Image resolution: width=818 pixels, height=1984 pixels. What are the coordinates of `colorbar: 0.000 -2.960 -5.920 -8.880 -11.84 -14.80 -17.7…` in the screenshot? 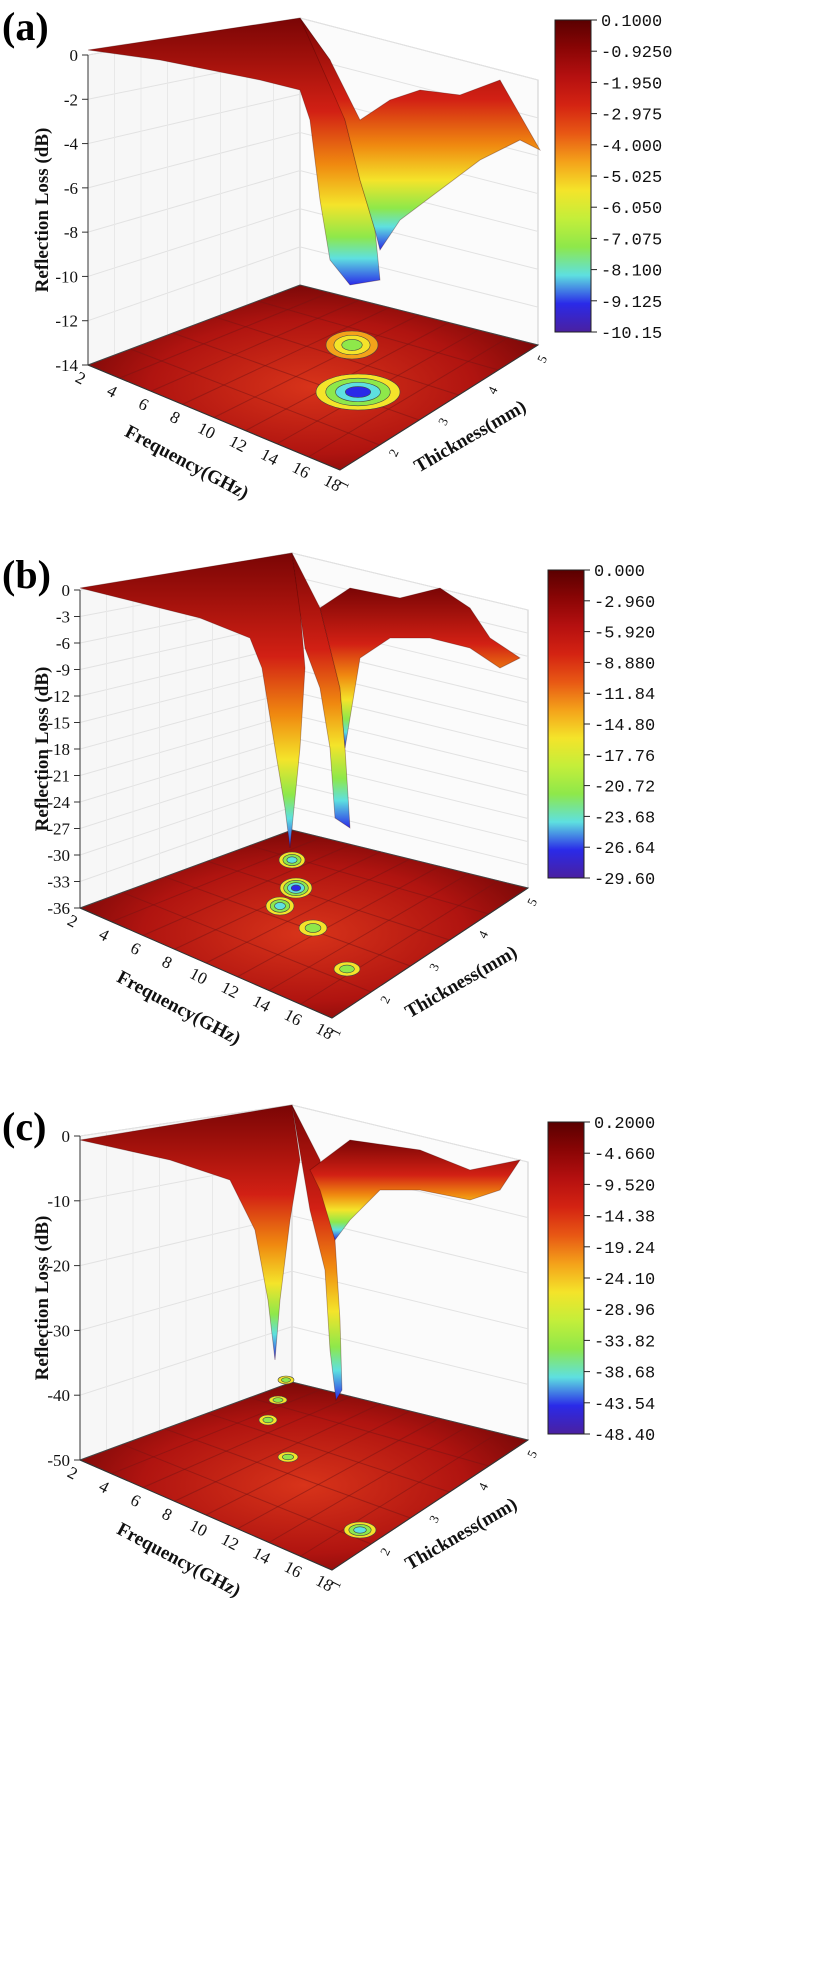 It's located at (601, 726).